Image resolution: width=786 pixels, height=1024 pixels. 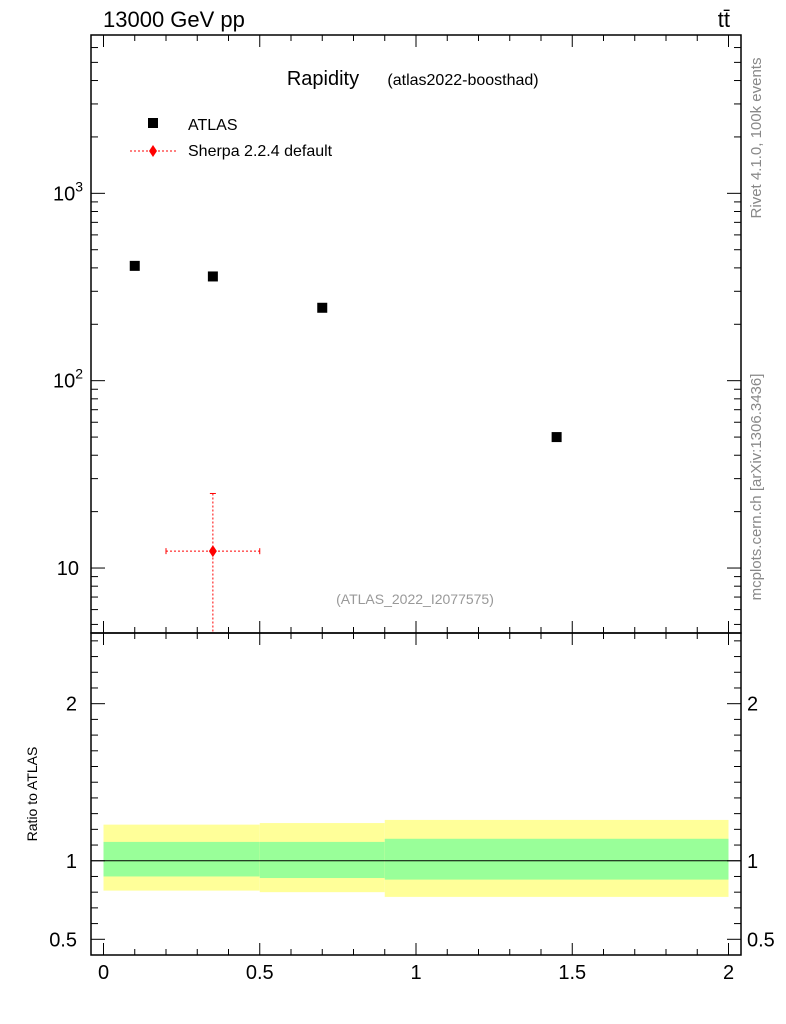 I want to click on ratio-y-tick-label: 0.5, so click(x=63, y=940).